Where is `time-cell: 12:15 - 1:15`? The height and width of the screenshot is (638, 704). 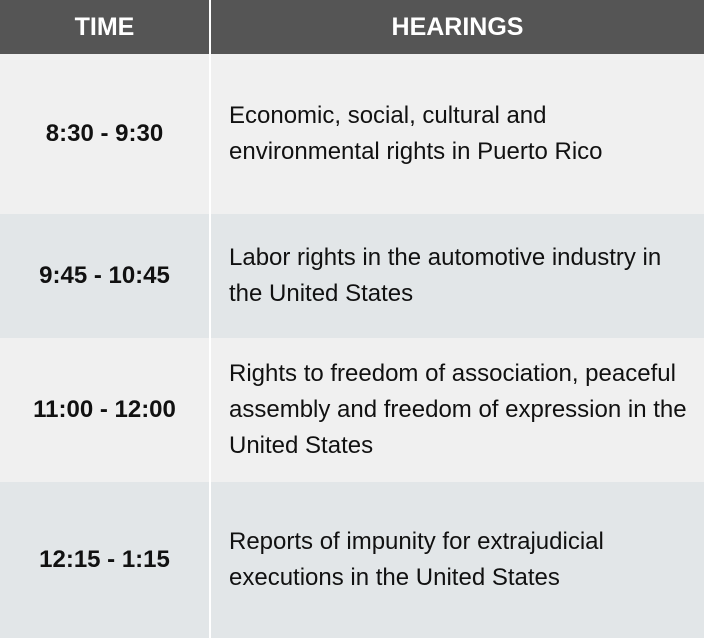
time-cell: 12:15 - 1:15 is located at coordinates (105, 560).